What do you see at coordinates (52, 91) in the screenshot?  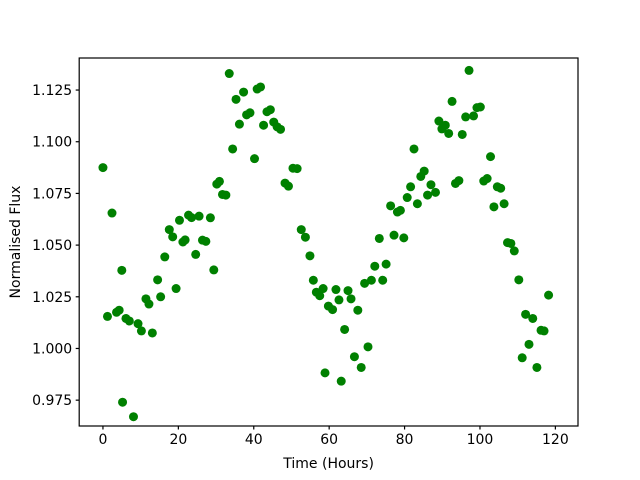 I see `y-tick-label: 1.125` at bounding box center [52, 91].